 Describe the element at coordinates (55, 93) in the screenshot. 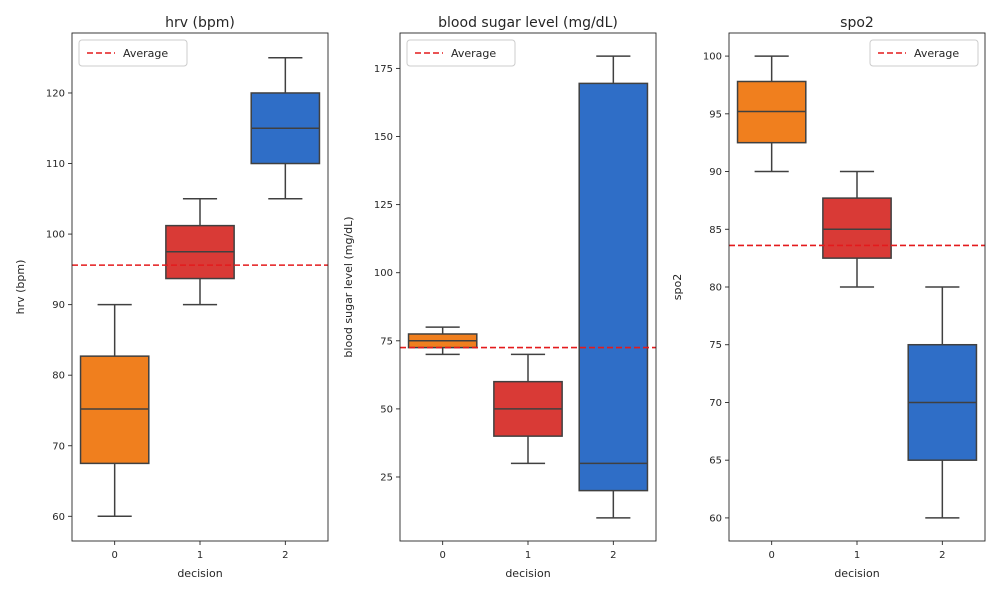

I see `y-tick-label: 120` at that location.